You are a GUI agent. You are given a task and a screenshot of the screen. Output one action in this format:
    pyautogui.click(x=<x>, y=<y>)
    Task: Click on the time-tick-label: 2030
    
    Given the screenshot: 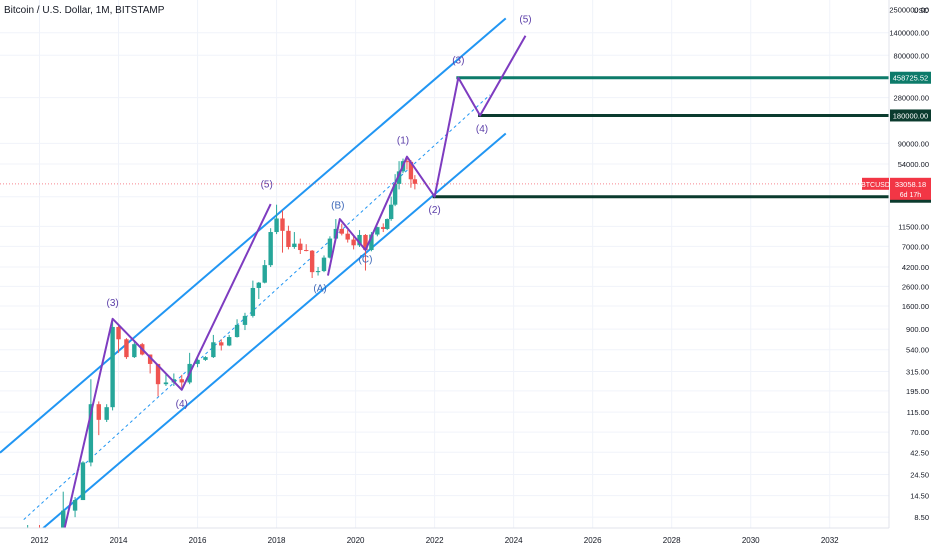 What is the action you would take?
    pyautogui.click(x=751, y=540)
    